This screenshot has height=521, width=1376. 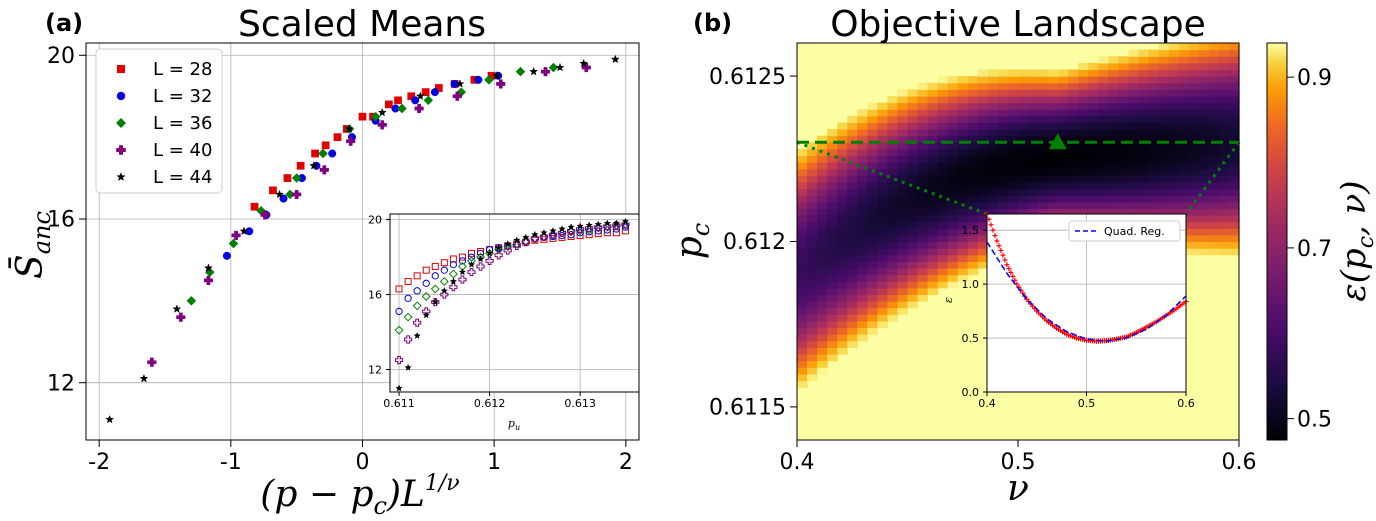 What do you see at coordinates (408, 298) in the screenshot?
I see `inset-point-circle-open` at bounding box center [408, 298].